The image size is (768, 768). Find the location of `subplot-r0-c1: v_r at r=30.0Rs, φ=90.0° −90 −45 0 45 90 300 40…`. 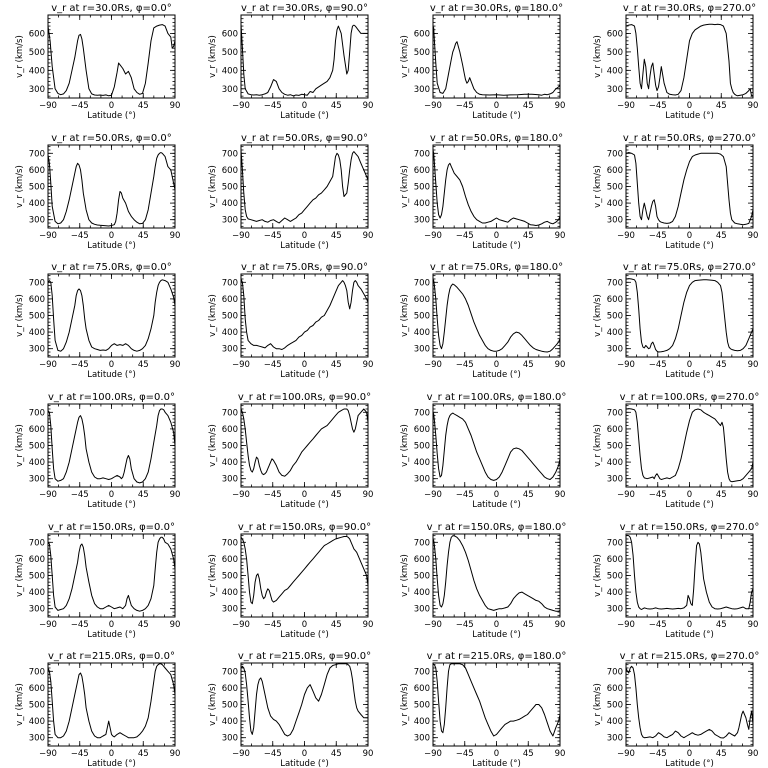

subplot-r0-c1: v_r at r=30.0Rs, φ=90.0° −90 −45 0 45 90 300 40… is located at coordinates (290, 62).